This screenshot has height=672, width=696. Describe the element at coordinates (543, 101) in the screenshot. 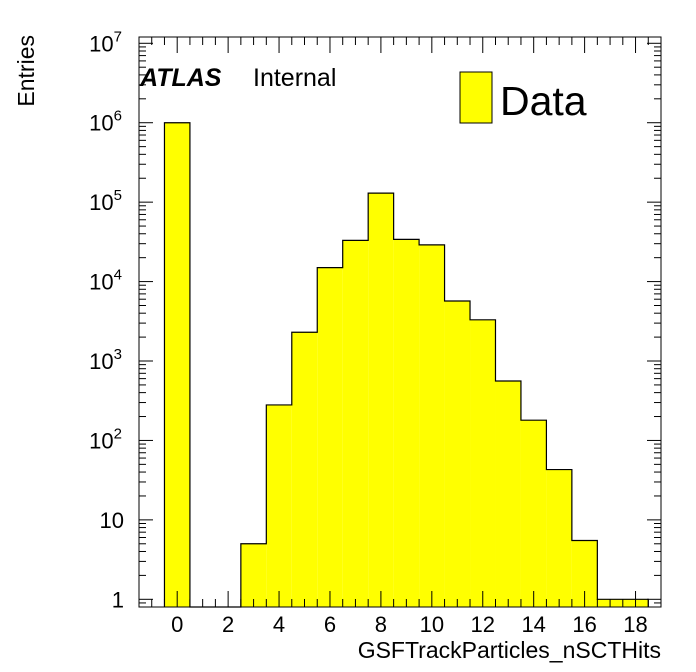

I see `legend-label: Data` at that location.